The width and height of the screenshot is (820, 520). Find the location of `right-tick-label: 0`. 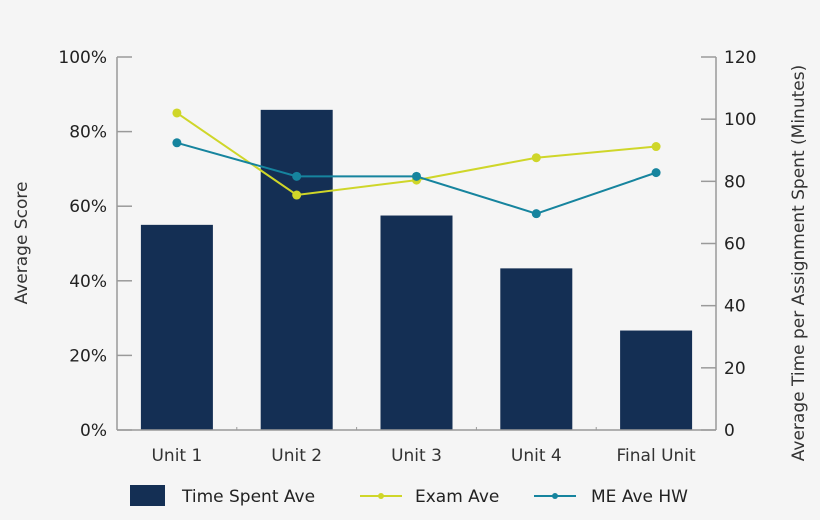

right-tick-label: 0 is located at coordinates (729, 431).